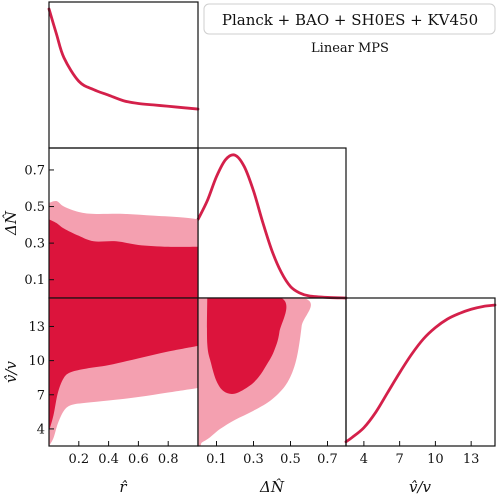 The width and height of the screenshot is (499, 499). What do you see at coordinates (34, 280) in the screenshot?
I see `y-tick-label: 0.1` at bounding box center [34, 280].